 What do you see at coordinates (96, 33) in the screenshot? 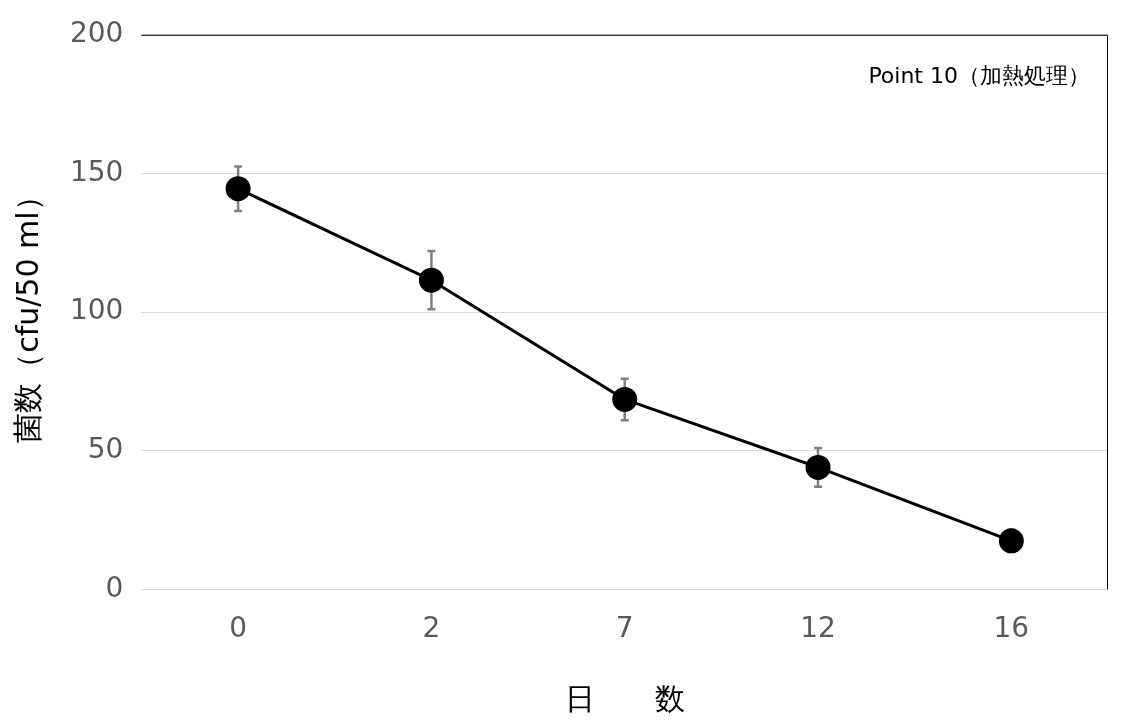
I see `y-tick-label: 200` at bounding box center [96, 33].